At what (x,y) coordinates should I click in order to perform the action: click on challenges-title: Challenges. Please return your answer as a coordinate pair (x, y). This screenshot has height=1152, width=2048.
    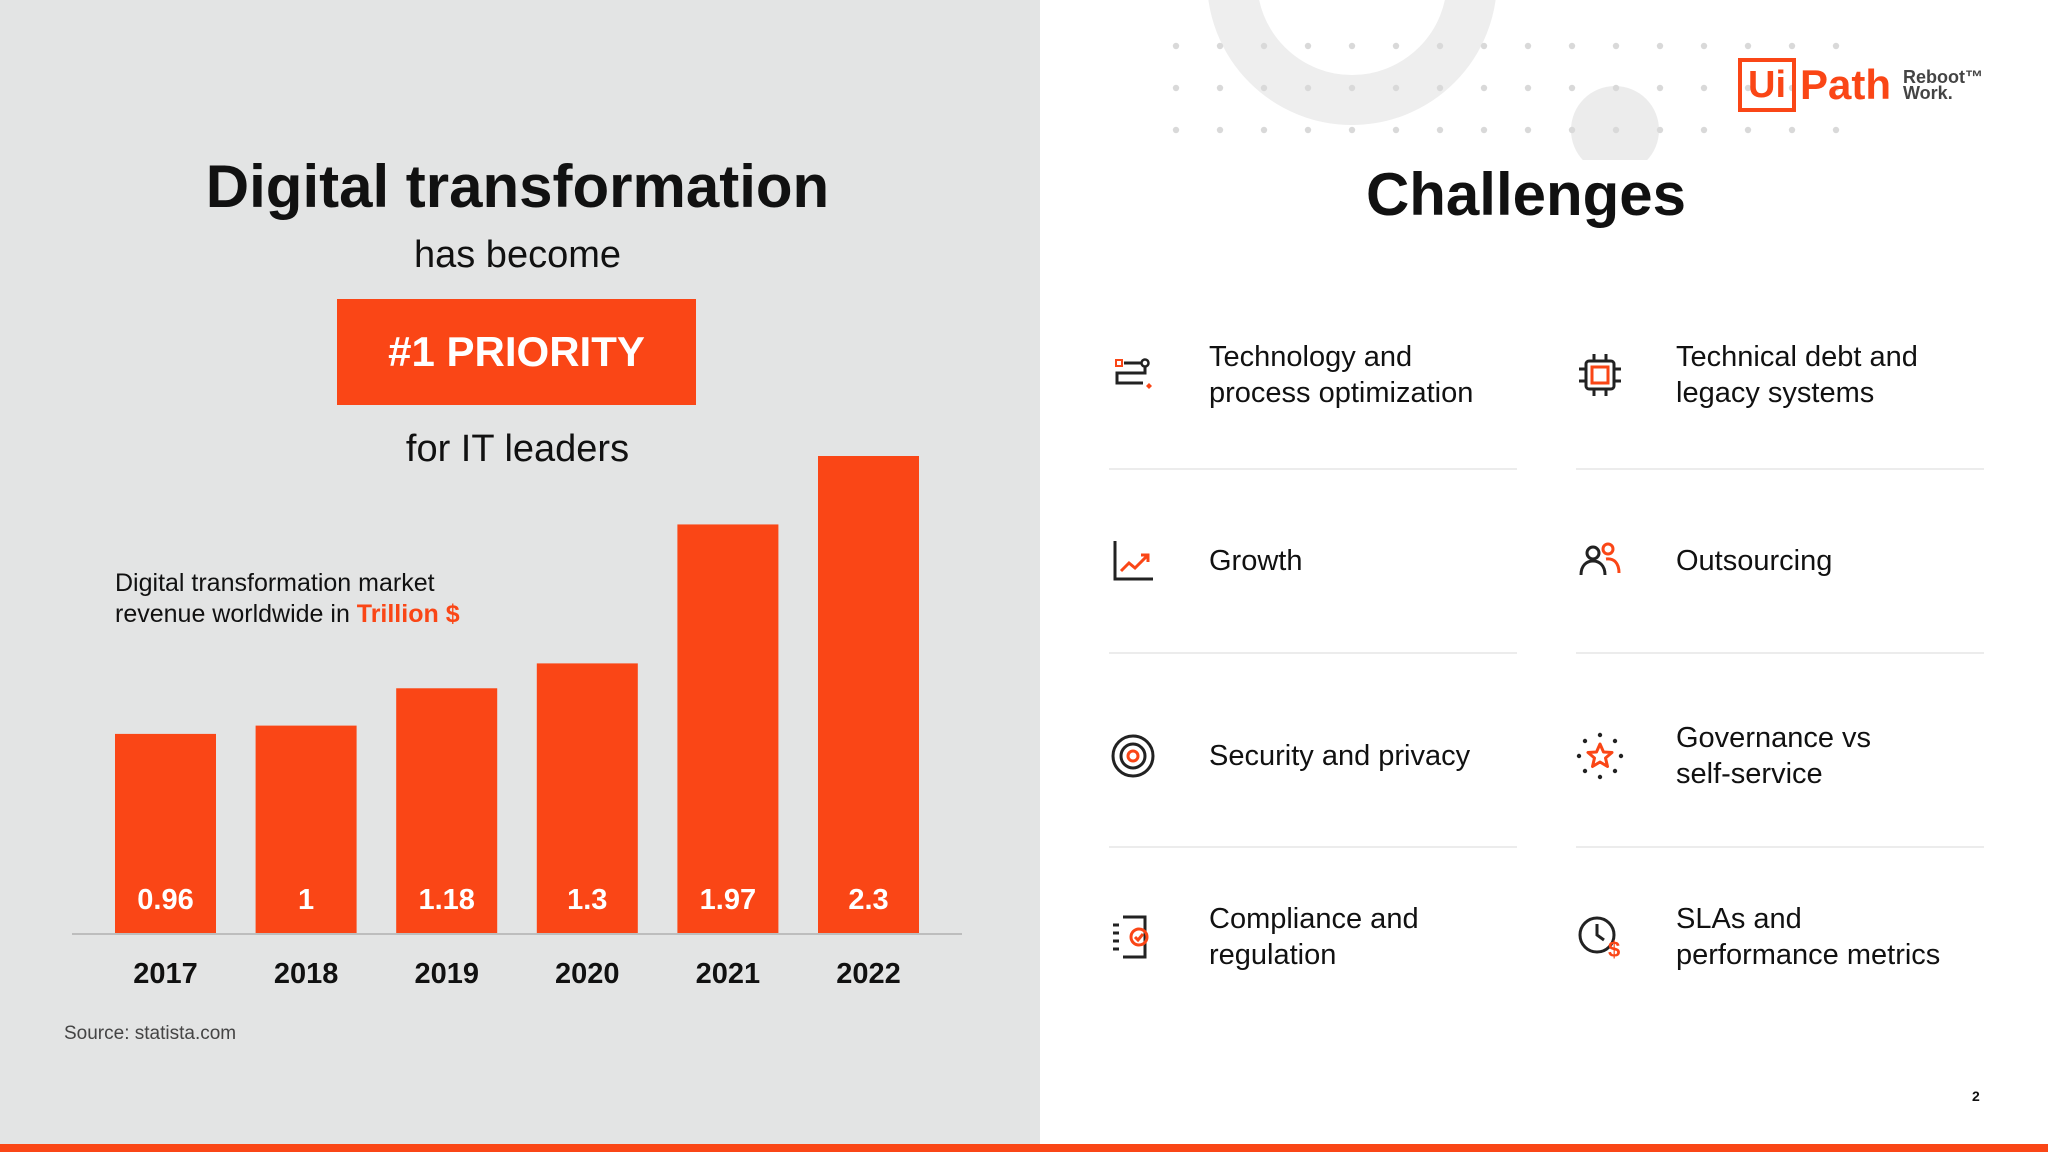
    Looking at the image, I should click on (1526, 194).